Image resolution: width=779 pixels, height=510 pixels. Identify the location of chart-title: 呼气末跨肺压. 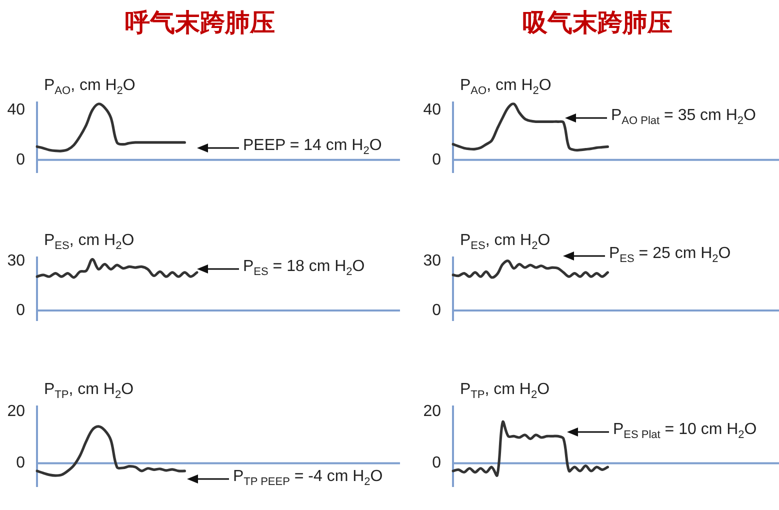
(200, 23).